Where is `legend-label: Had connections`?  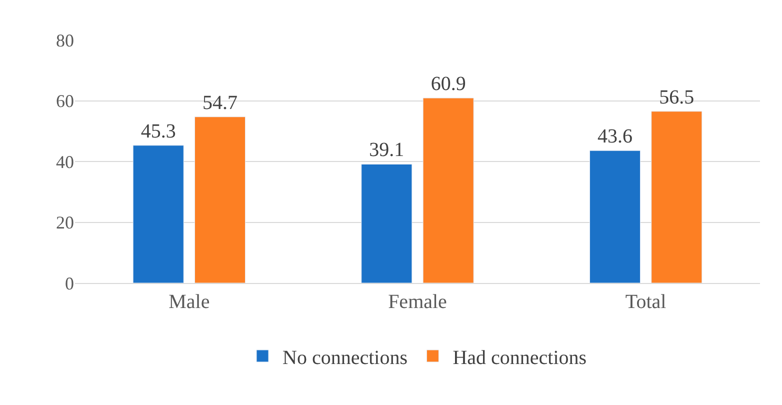
legend-label: Had connections is located at coordinates (519, 357).